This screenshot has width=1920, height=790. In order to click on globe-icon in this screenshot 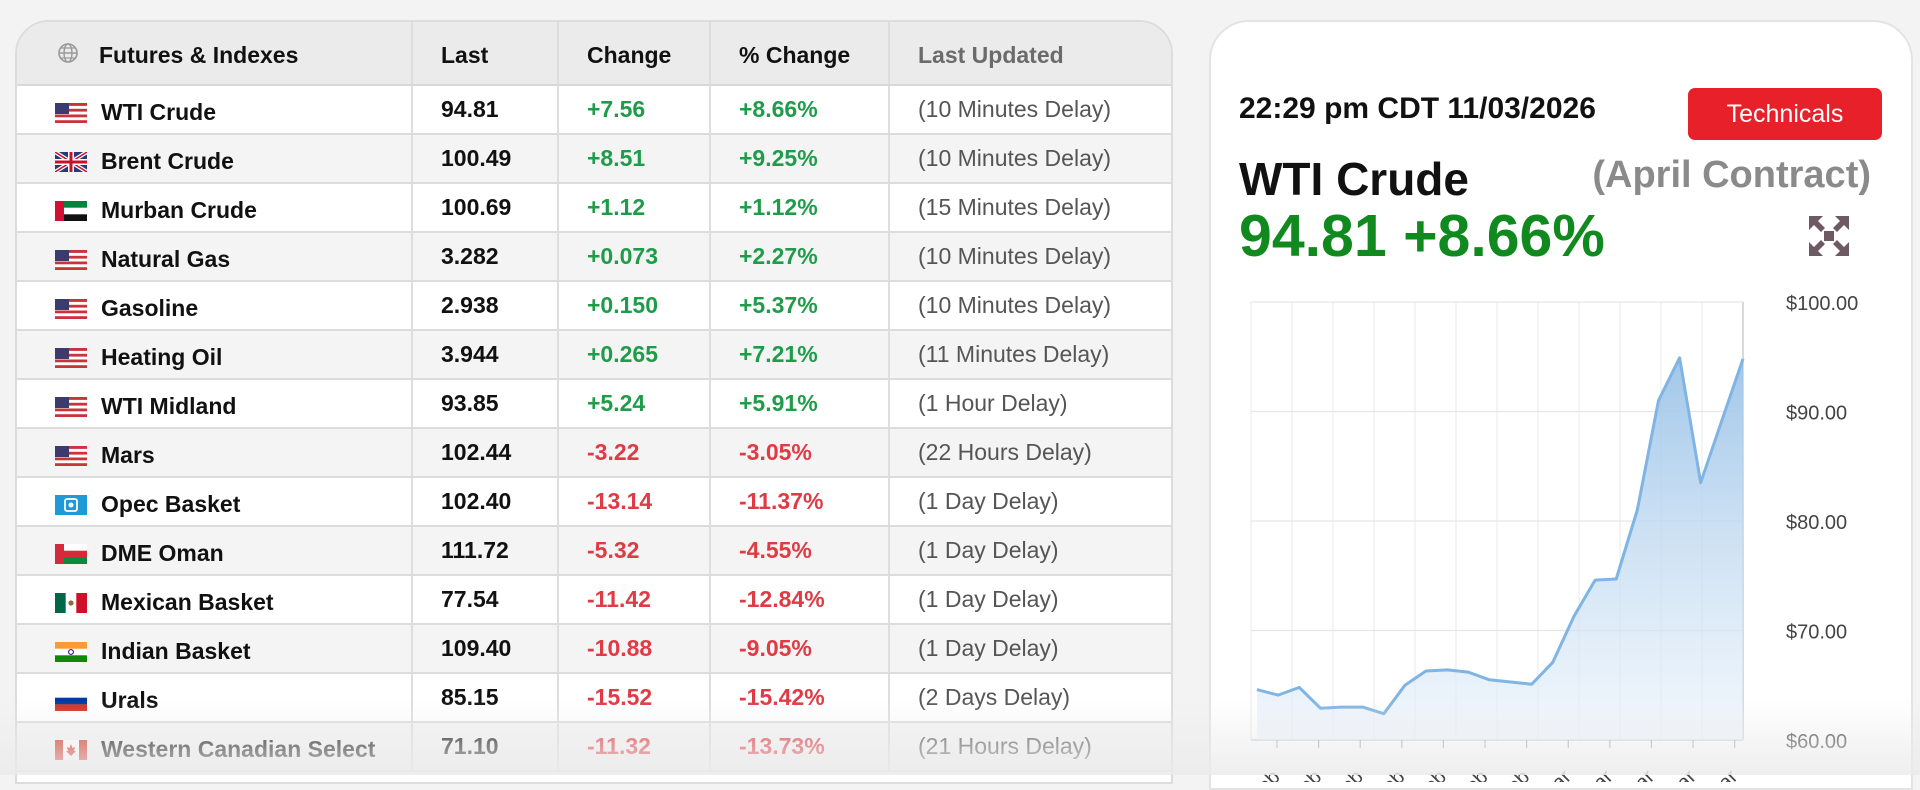, I will do `click(68, 53)`.